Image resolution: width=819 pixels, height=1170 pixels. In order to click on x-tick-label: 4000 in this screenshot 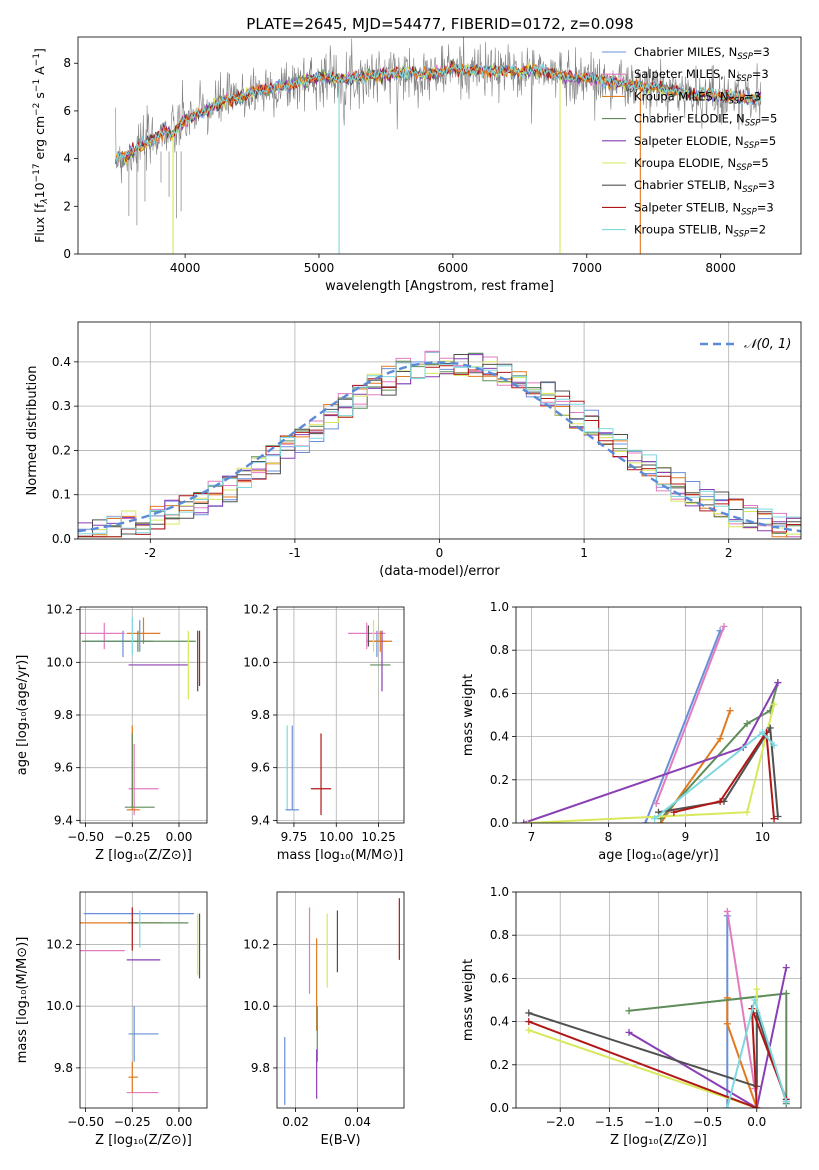, I will do `click(185, 268)`.